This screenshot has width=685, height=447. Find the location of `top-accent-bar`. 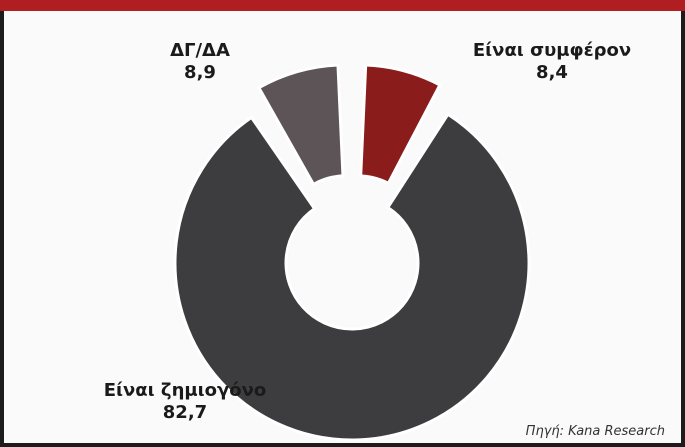

top-accent-bar is located at coordinates (342, 5).